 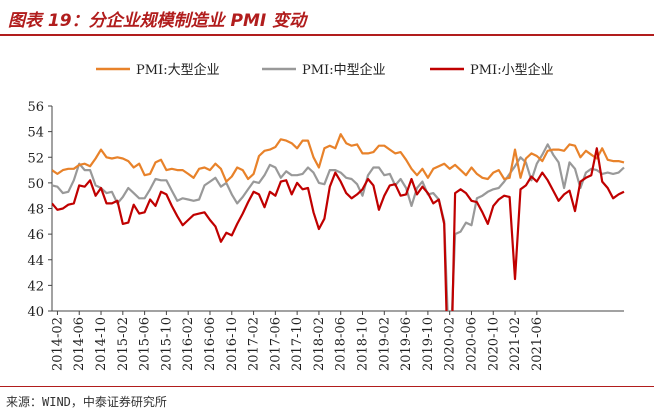 I want to click on x-tick-label: 2014-10, so click(x=101, y=344).